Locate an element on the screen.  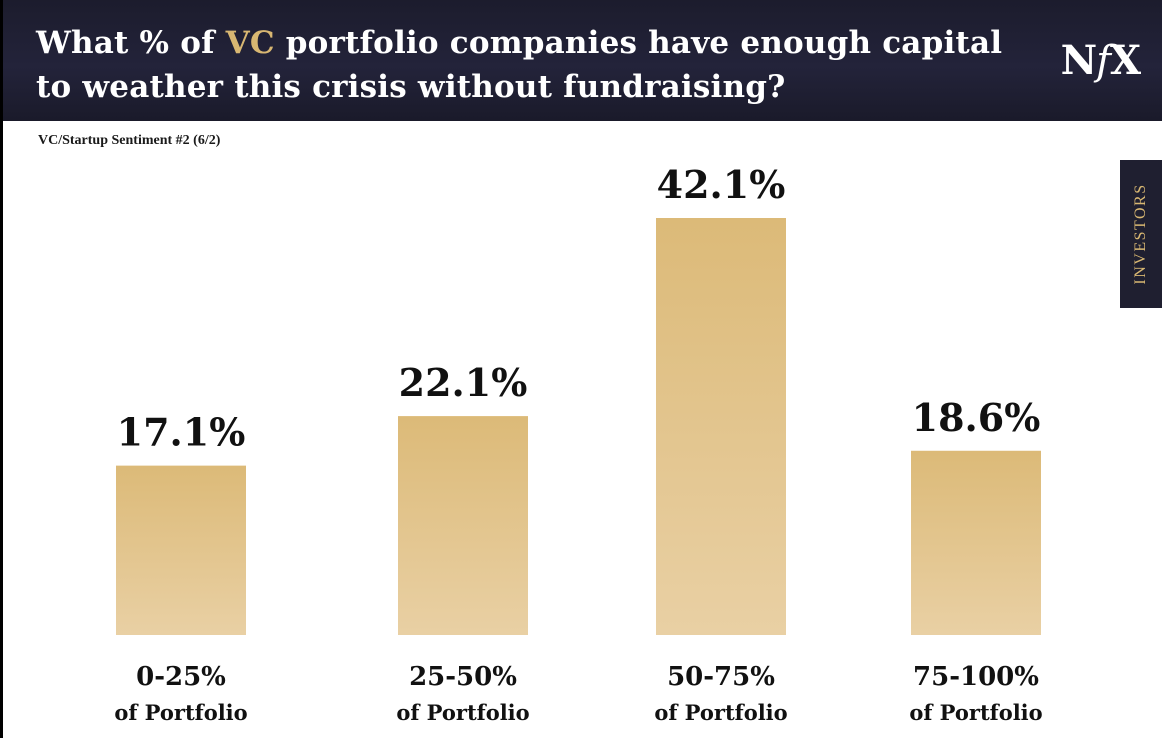
value-label: 18.6% is located at coordinates (976, 417).